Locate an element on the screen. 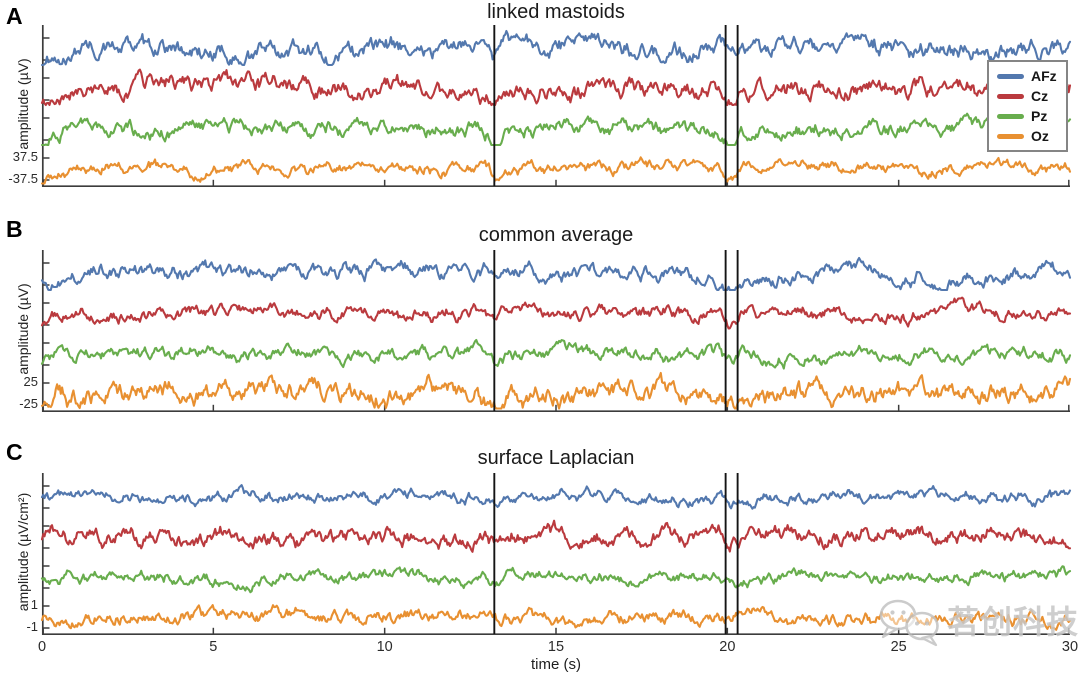  panel-label-a: A is located at coordinates (14, 16).